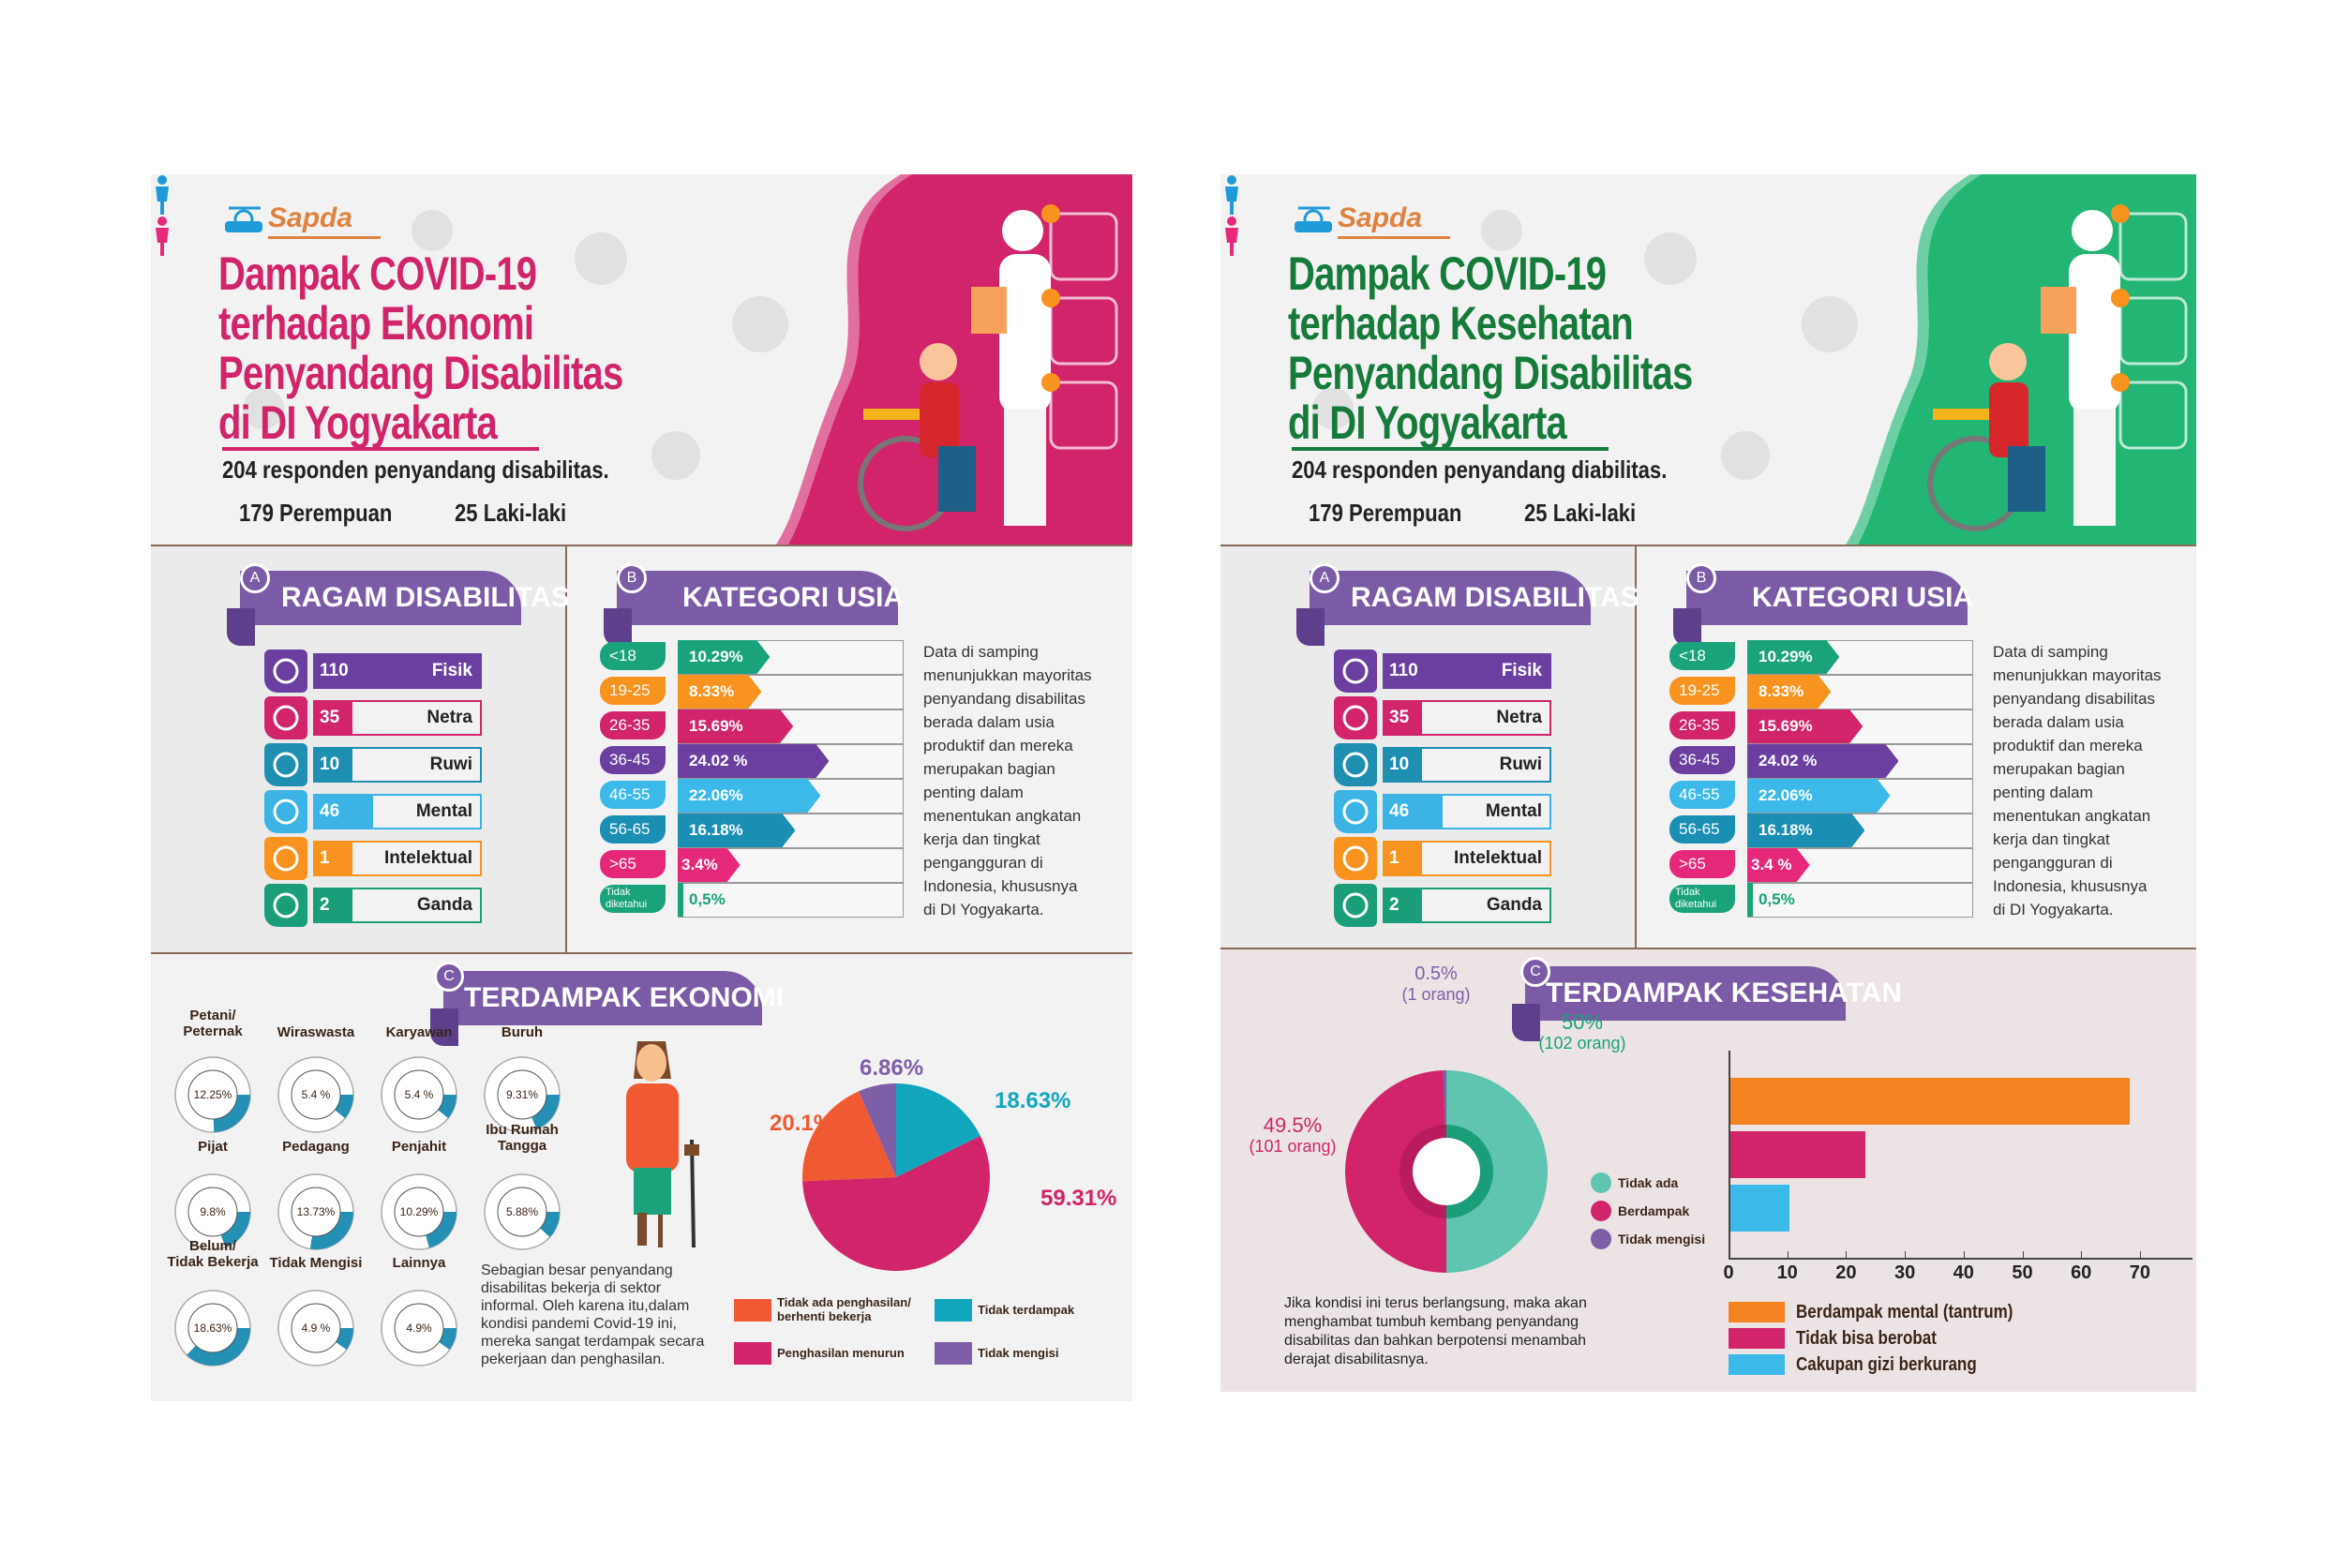 The image size is (2350, 1568). What do you see at coordinates (316, 1147) in the screenshot?
I see `occupation-label: Pedagang` at bounding box center [316, 1147].